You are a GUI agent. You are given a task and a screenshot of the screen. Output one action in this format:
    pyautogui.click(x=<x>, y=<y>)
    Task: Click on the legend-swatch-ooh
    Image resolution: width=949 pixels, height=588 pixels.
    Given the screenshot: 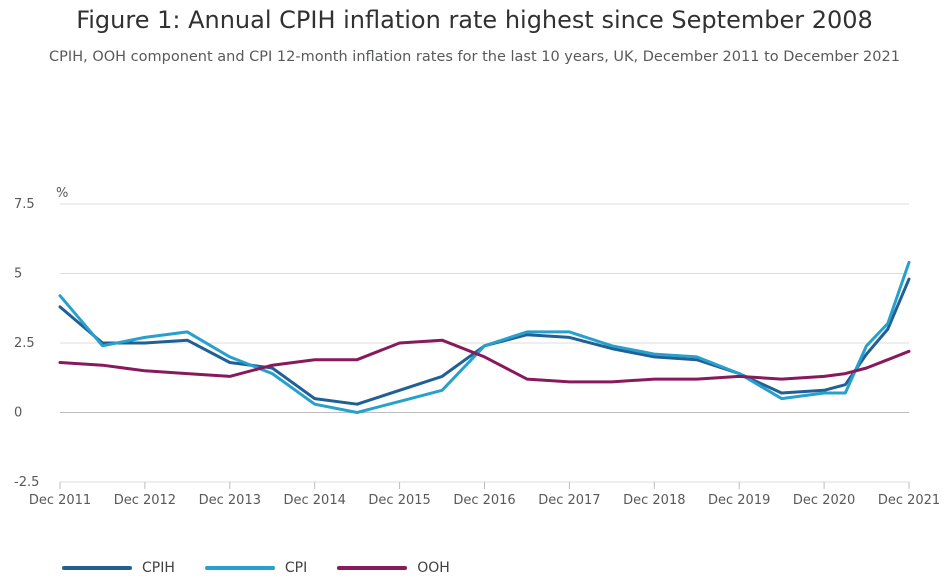 What is the action you would take?
    pyautogui.click(x=372, y=568)
    